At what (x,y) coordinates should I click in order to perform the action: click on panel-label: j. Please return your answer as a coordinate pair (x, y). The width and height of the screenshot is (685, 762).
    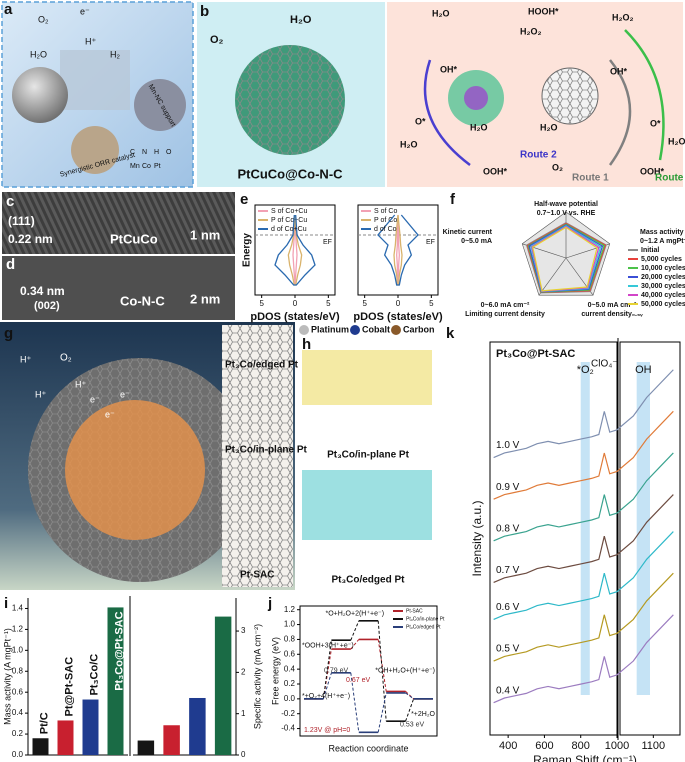
    Looking at the image, I should click on (269, 603).